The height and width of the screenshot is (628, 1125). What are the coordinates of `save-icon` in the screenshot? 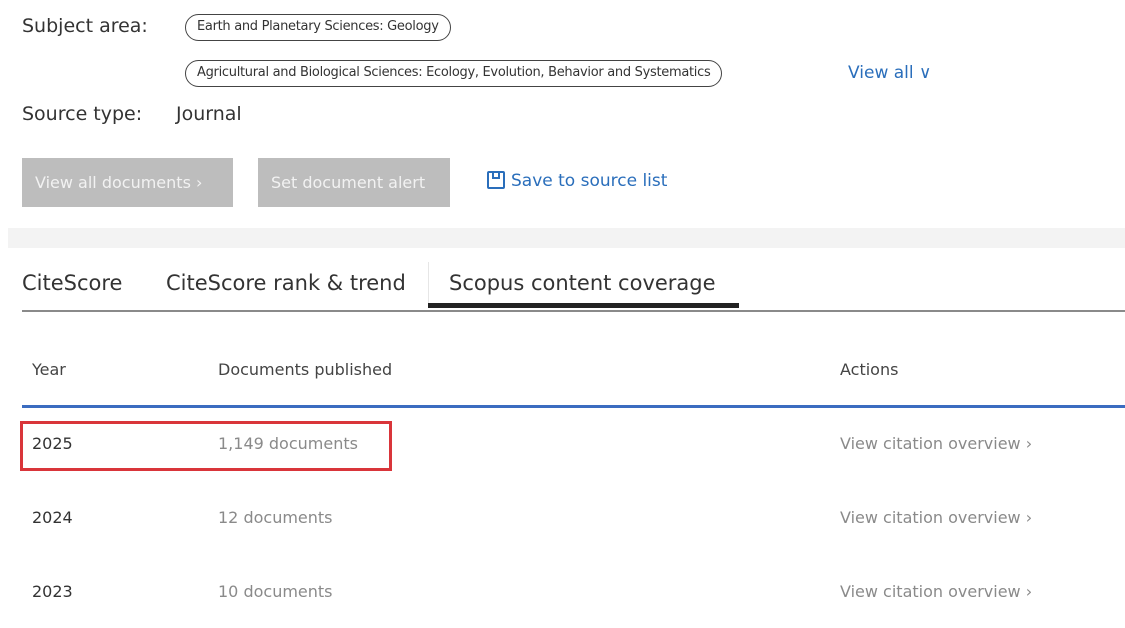 It's located at (496, 180).